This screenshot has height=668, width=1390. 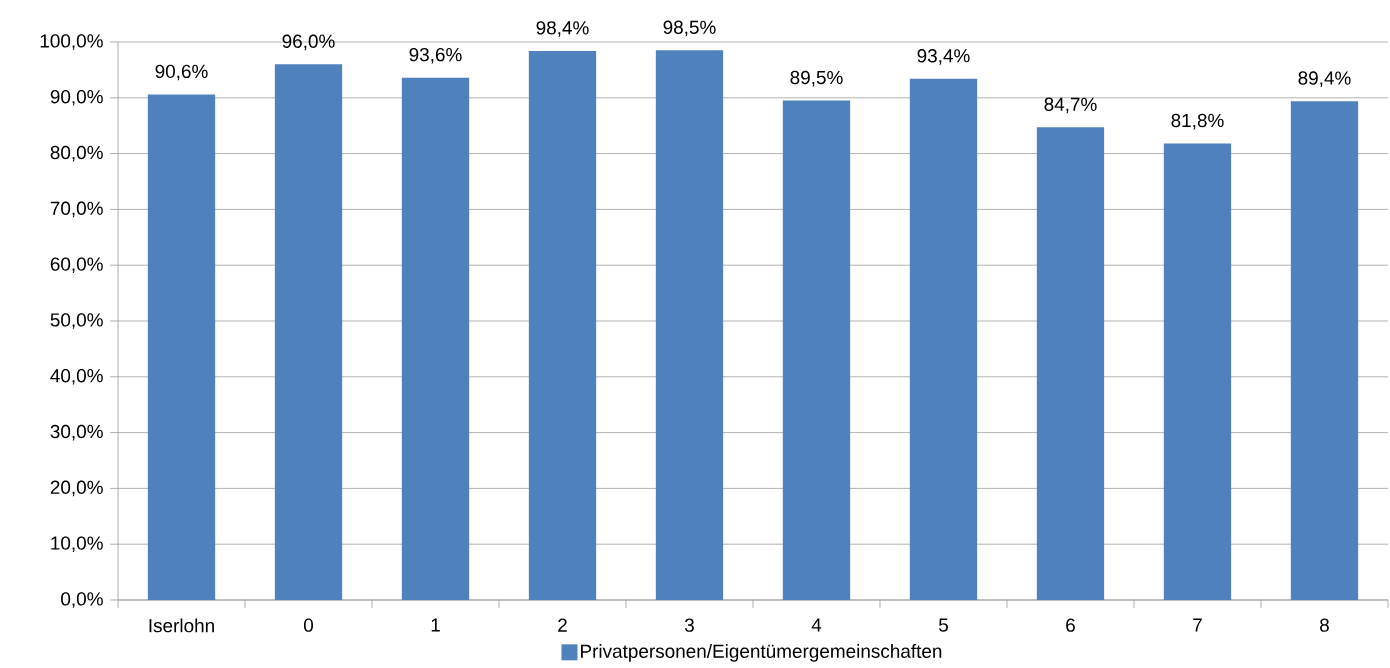 I want to click on x-tick-label: 5, so click(x=943, y=625).